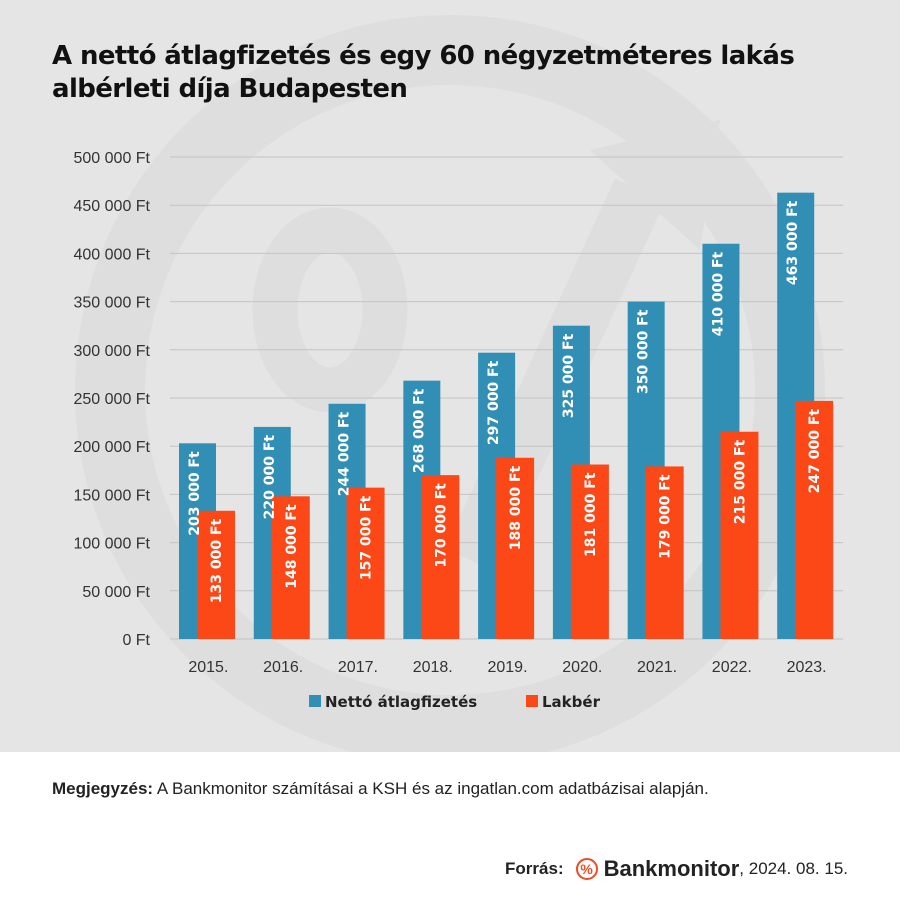 This screenshot has width=900, height=900. What do you see at coordinates (441, 525) in the screenshot?
I see `data-label-rent: 170 000 Ft` at bounding box center [441, 525].